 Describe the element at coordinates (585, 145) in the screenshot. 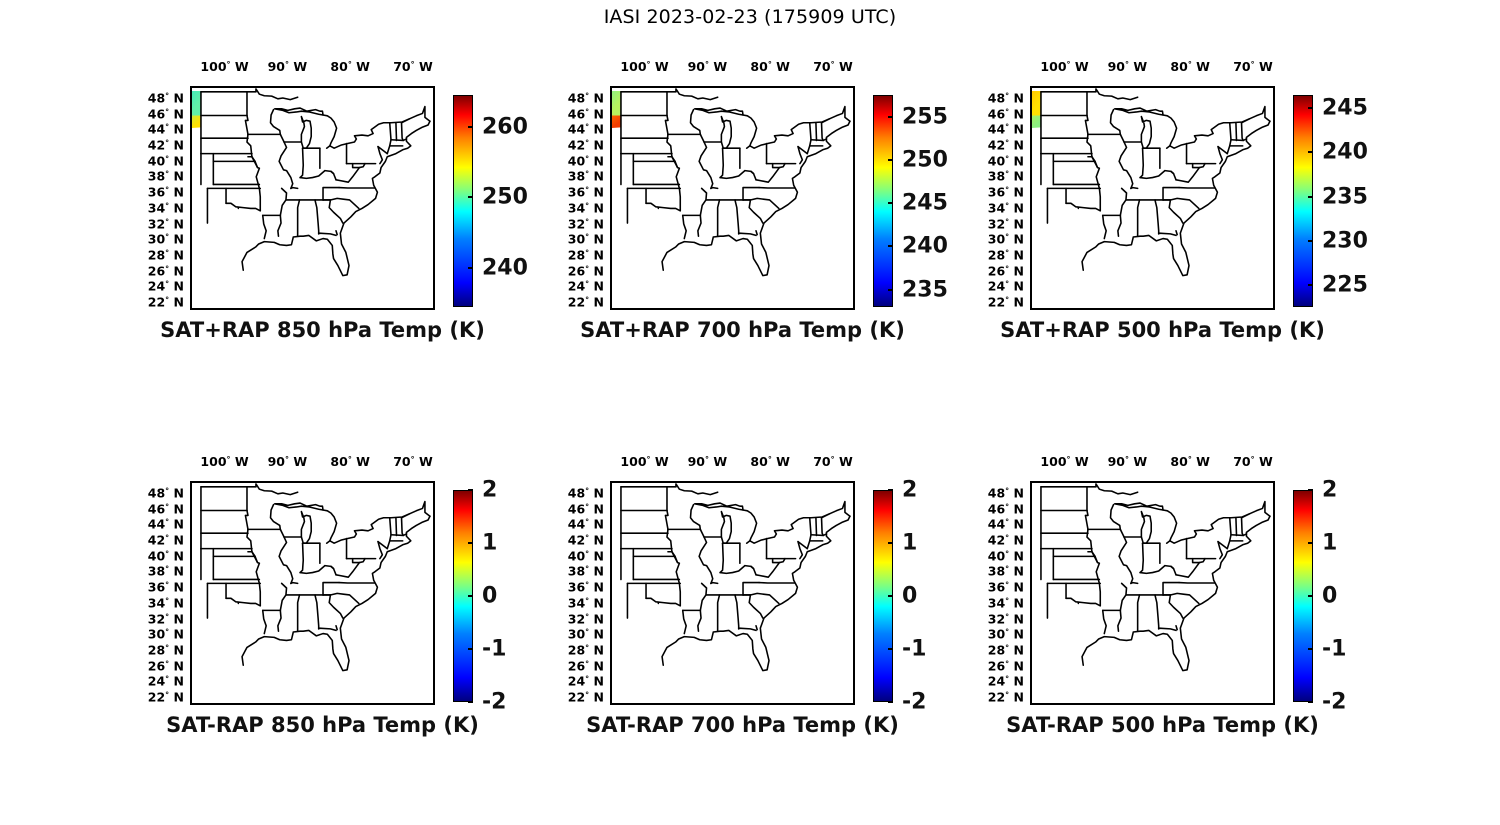

I see `ytick-label: 42° N` at that location.